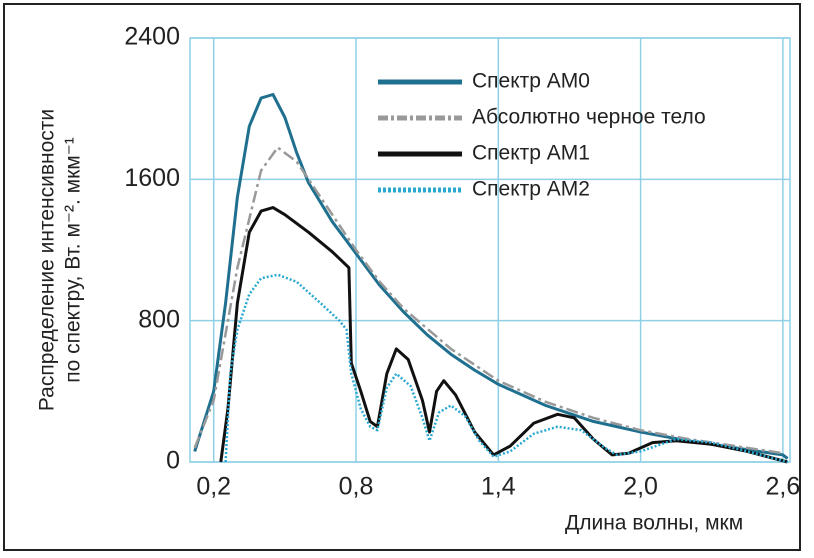 Image resolution: width=814 pixels, height=558 pixels. Describe the element at coordinates (531, 81) in the screenshot. I see `legend-label: Спектр АМ0` at that location.